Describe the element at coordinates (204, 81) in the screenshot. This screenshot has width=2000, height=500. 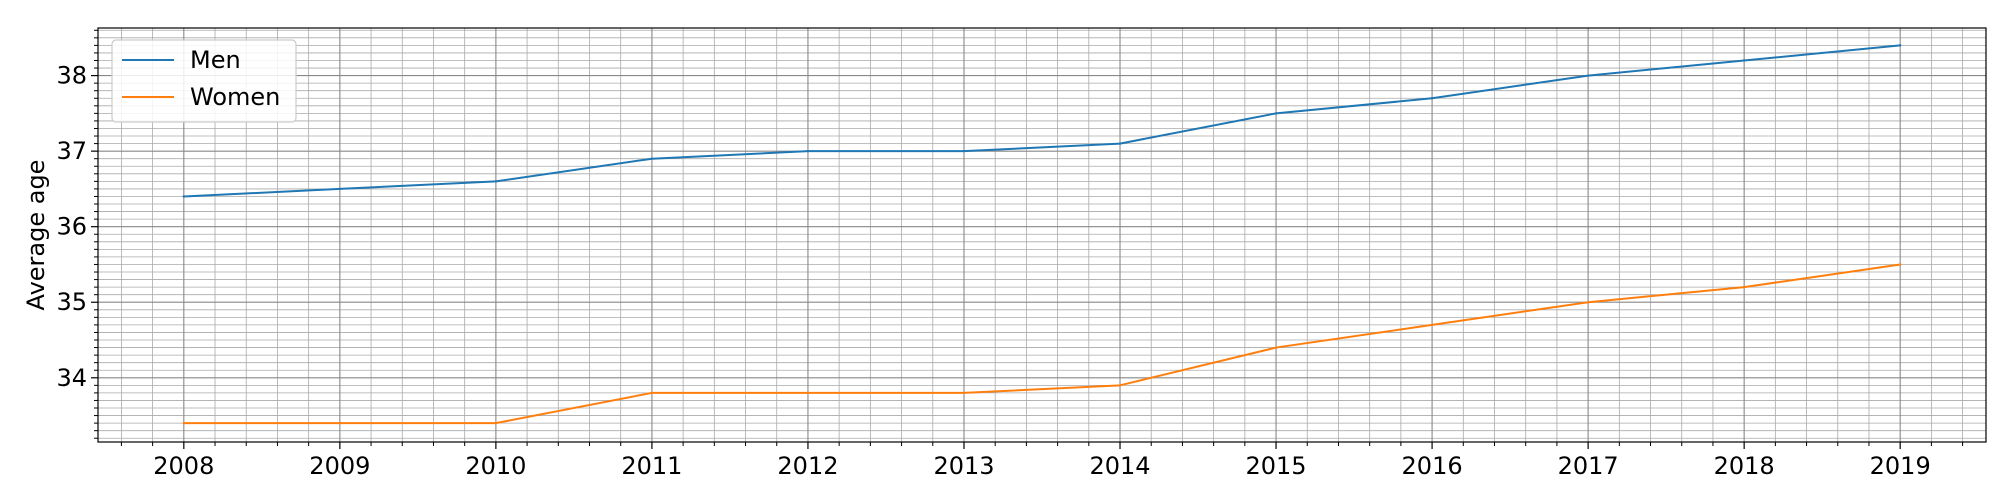
I see `legend: Men Women` at that location.